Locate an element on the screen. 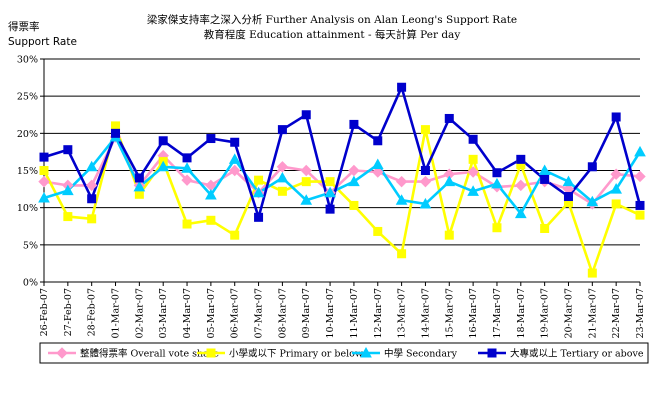 The width and height of the screenshot is (664, 410). x-tick-label: 13-Mar-07 is located at coordinates (402, 313).